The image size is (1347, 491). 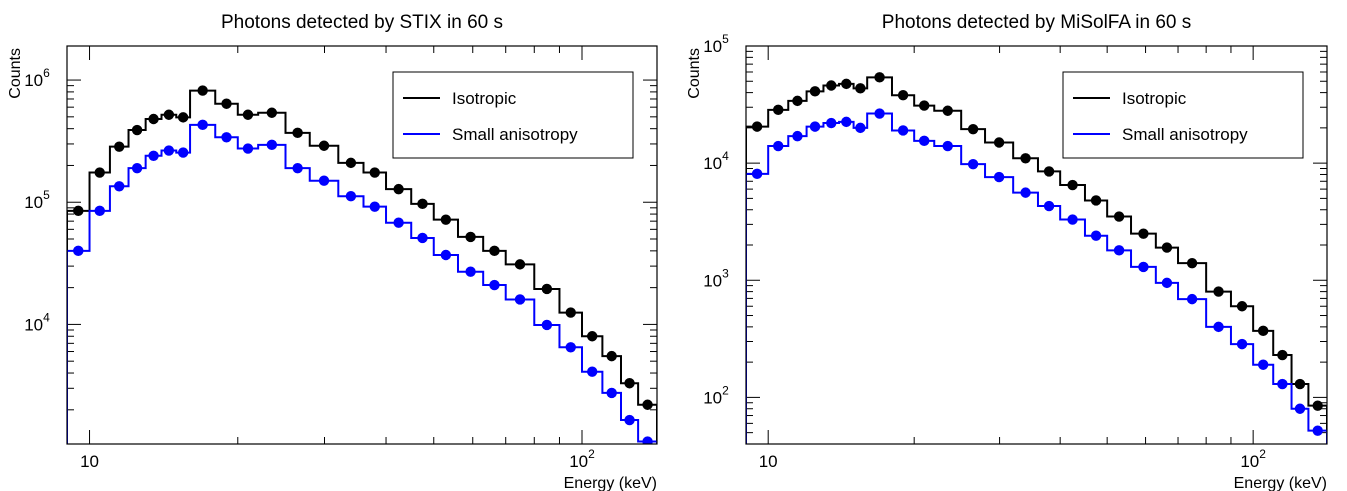 I want to click on chart-title: Photons detected by STIX in 60 s, so click(x=362, y=22).